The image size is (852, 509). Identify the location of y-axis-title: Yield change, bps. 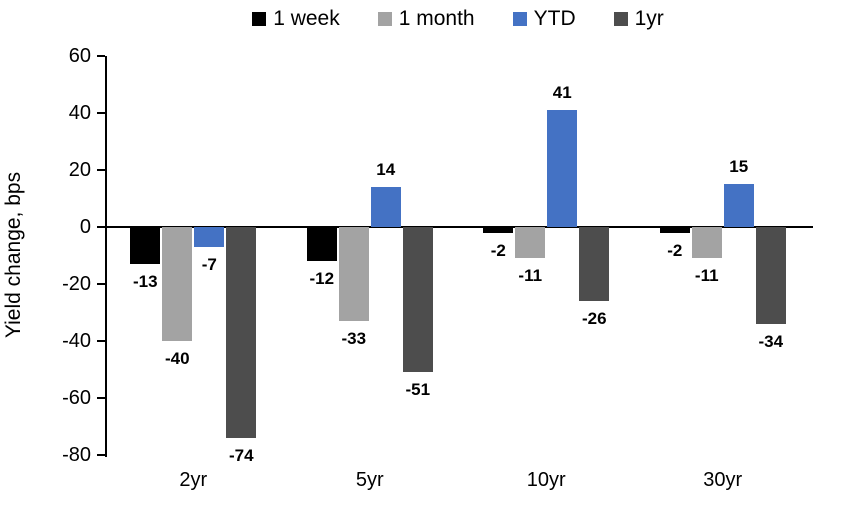
(13, 255).